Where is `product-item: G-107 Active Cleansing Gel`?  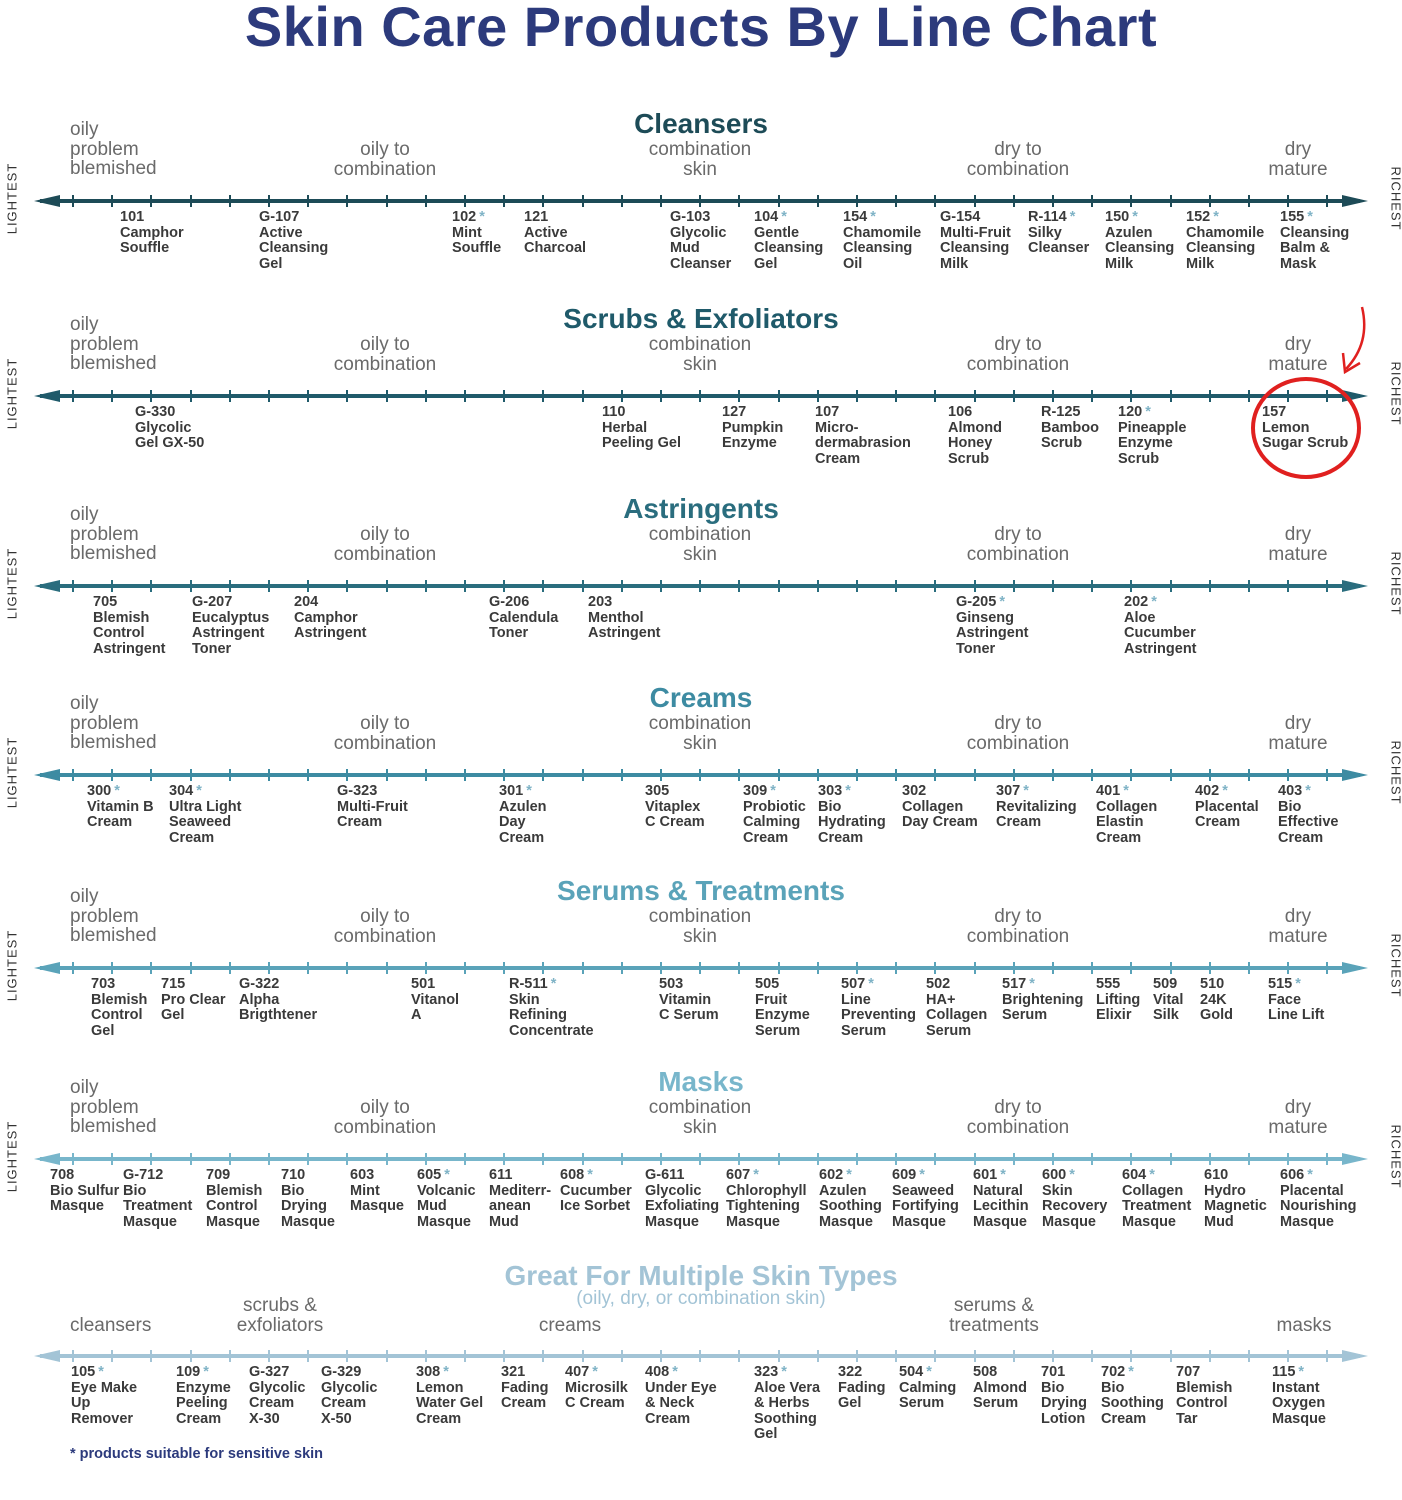 product-item: G-107 Active Cleansing Gel is located at coordinates (293, 240).